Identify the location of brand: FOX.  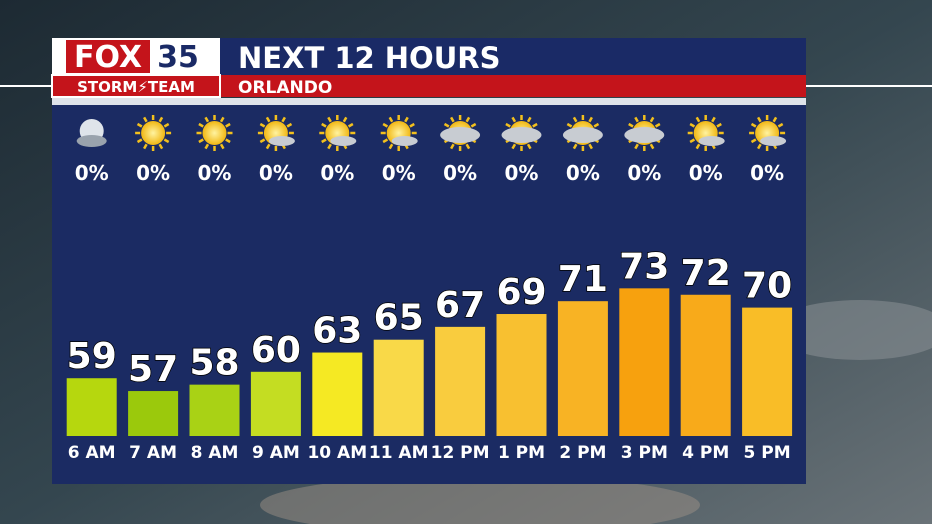
(108, 57).